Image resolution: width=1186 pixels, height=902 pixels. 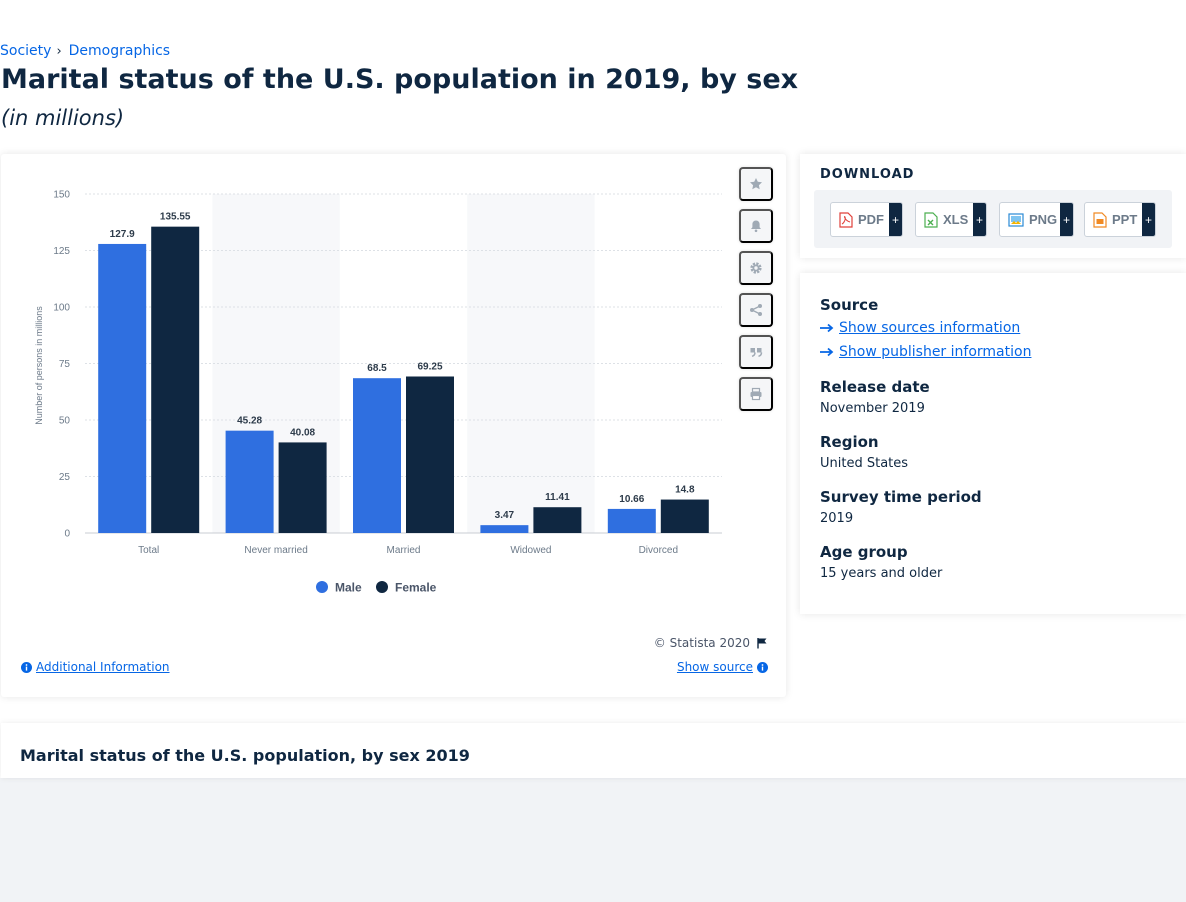 I want to click on breadcrumb-demographics: Demographics, so click(x=119, y=51).